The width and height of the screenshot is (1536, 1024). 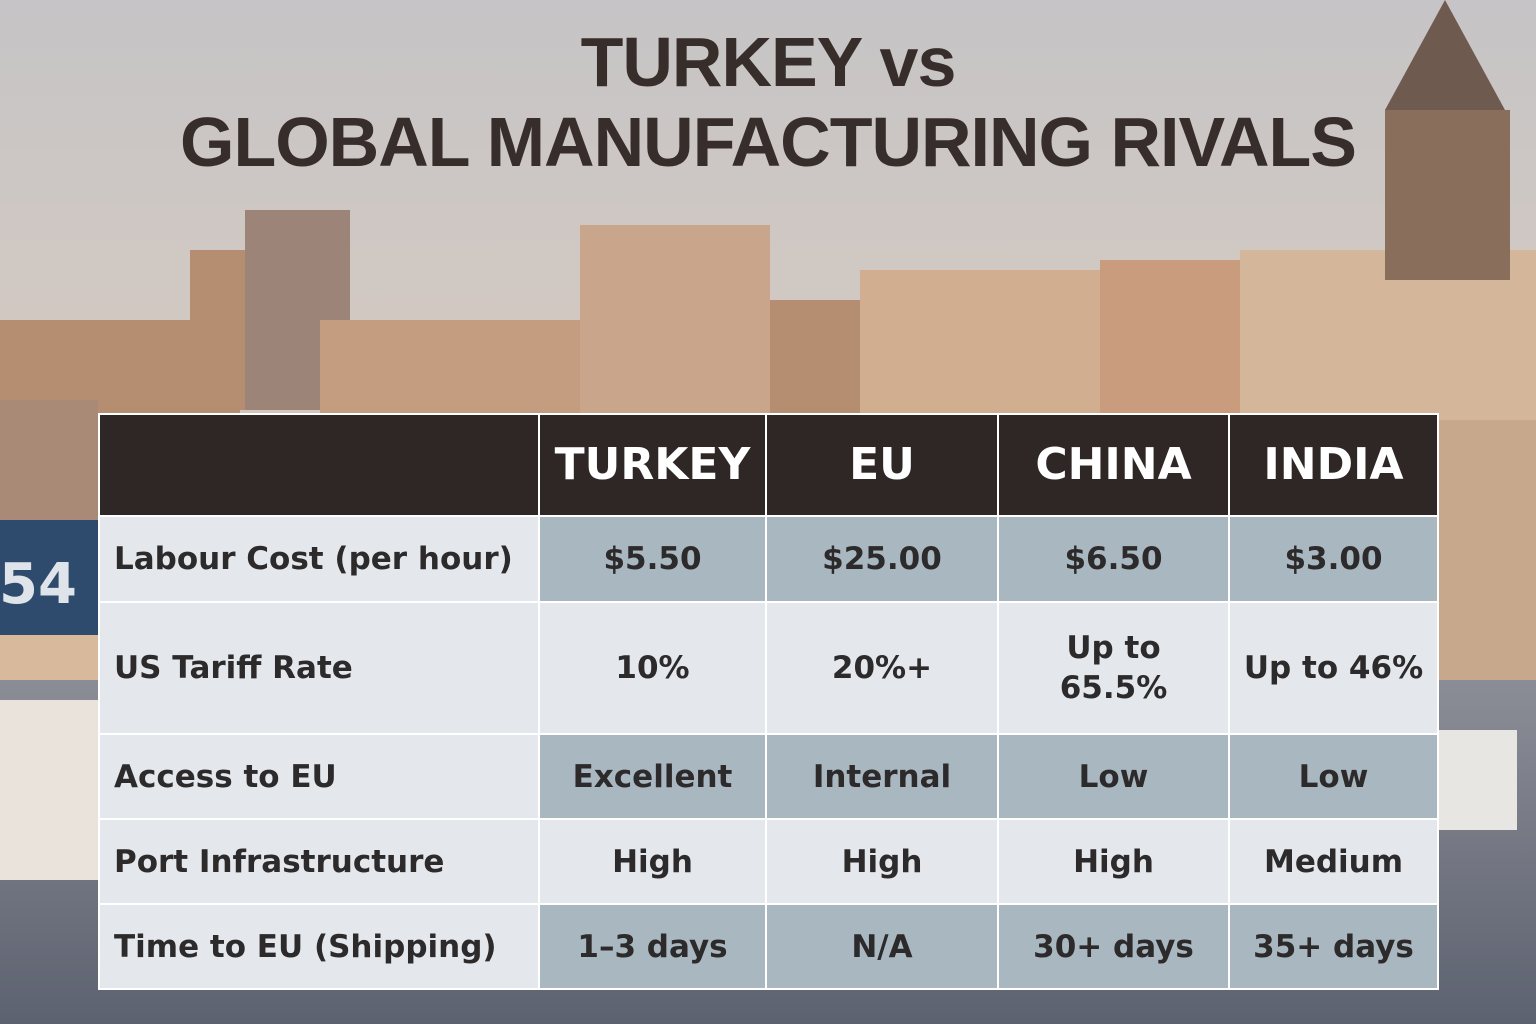 I want to click on row-label: Time to EU (Shipping), so click(x=319, y=946).